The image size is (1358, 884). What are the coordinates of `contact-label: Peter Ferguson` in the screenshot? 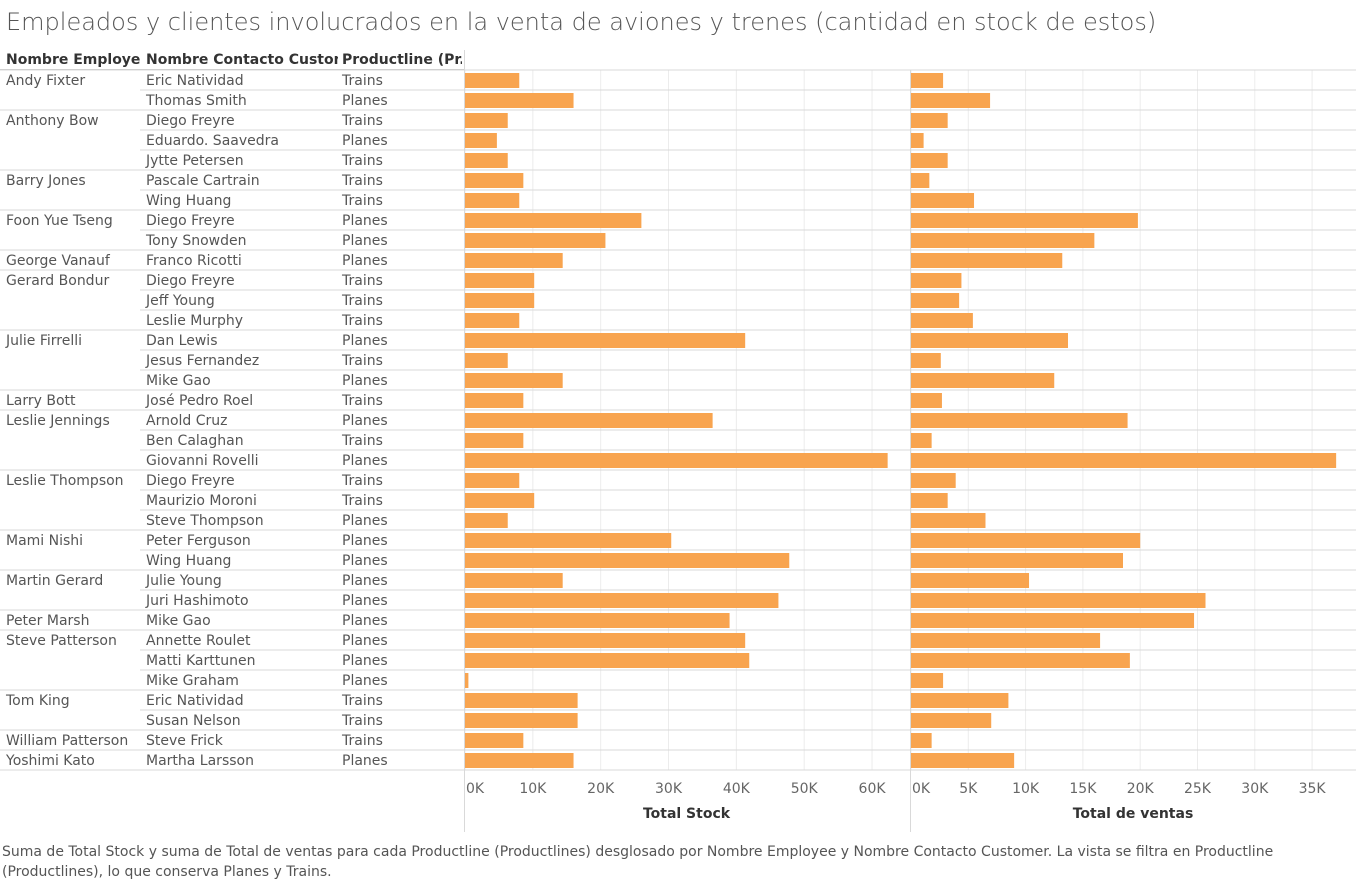 It's located at (198, 541).